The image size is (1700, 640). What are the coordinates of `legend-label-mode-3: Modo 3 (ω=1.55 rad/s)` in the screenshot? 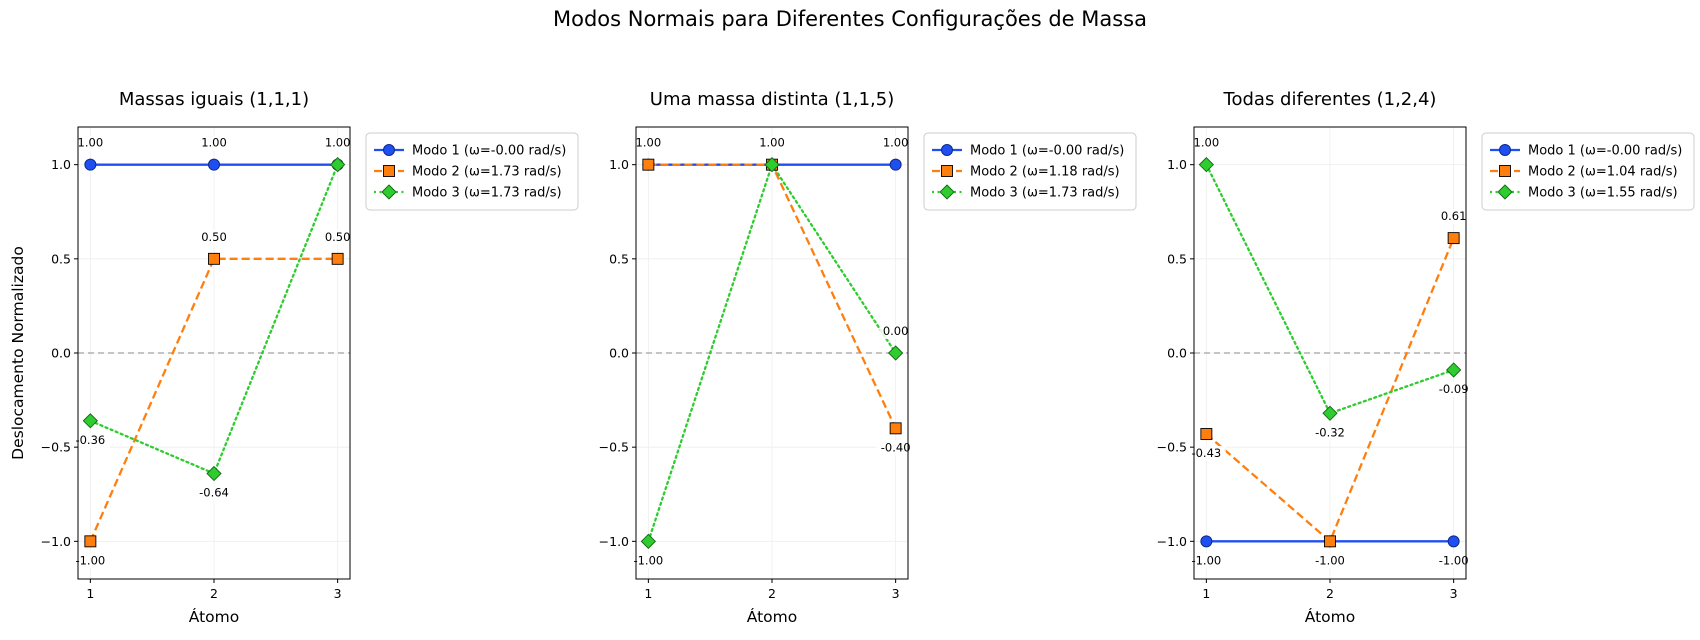 It's located at (1603, 193).